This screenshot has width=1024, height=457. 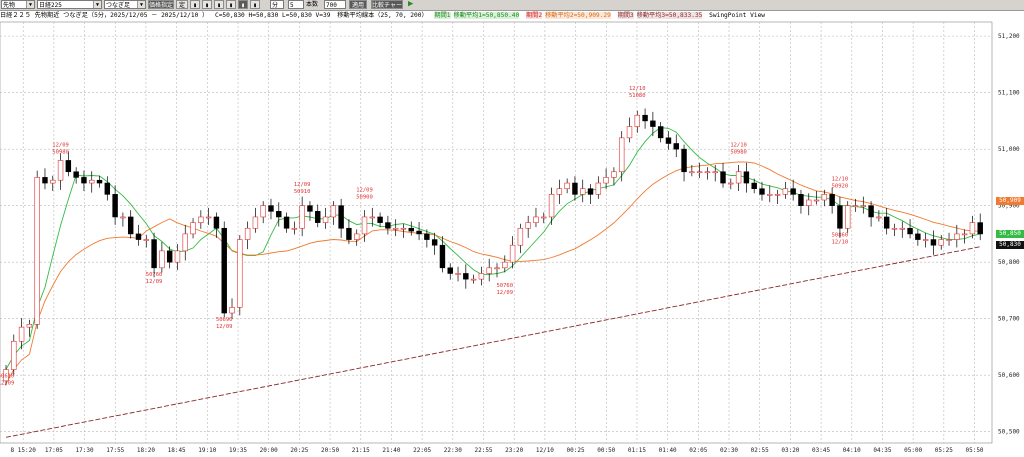 I want to click on market-select: 先物 ▼, so click(x=18, y=4).